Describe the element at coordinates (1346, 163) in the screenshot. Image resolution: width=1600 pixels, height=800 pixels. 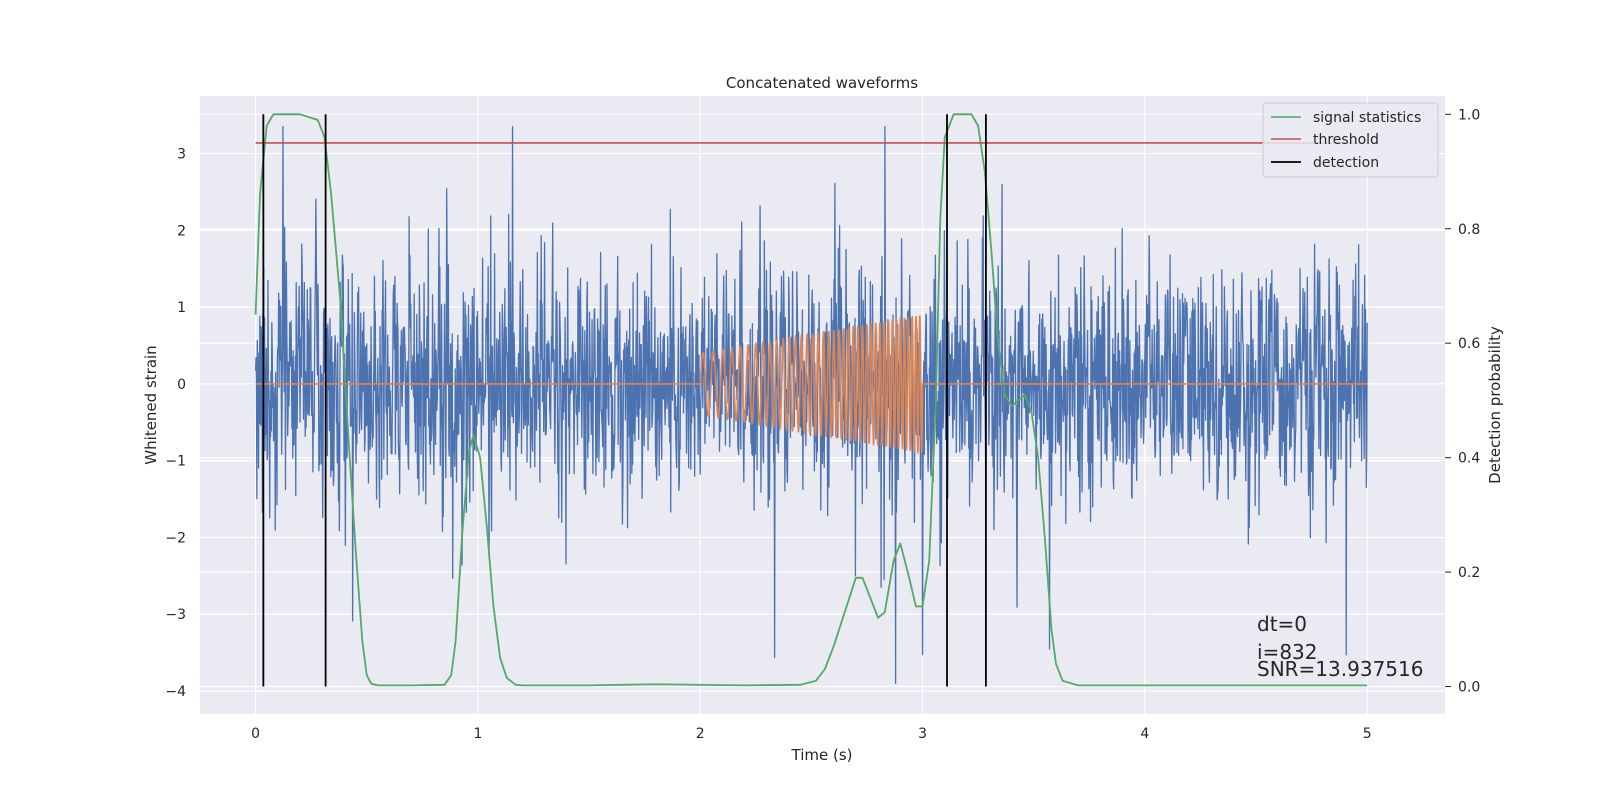
I see `legend-label-detection: detection` at that location.